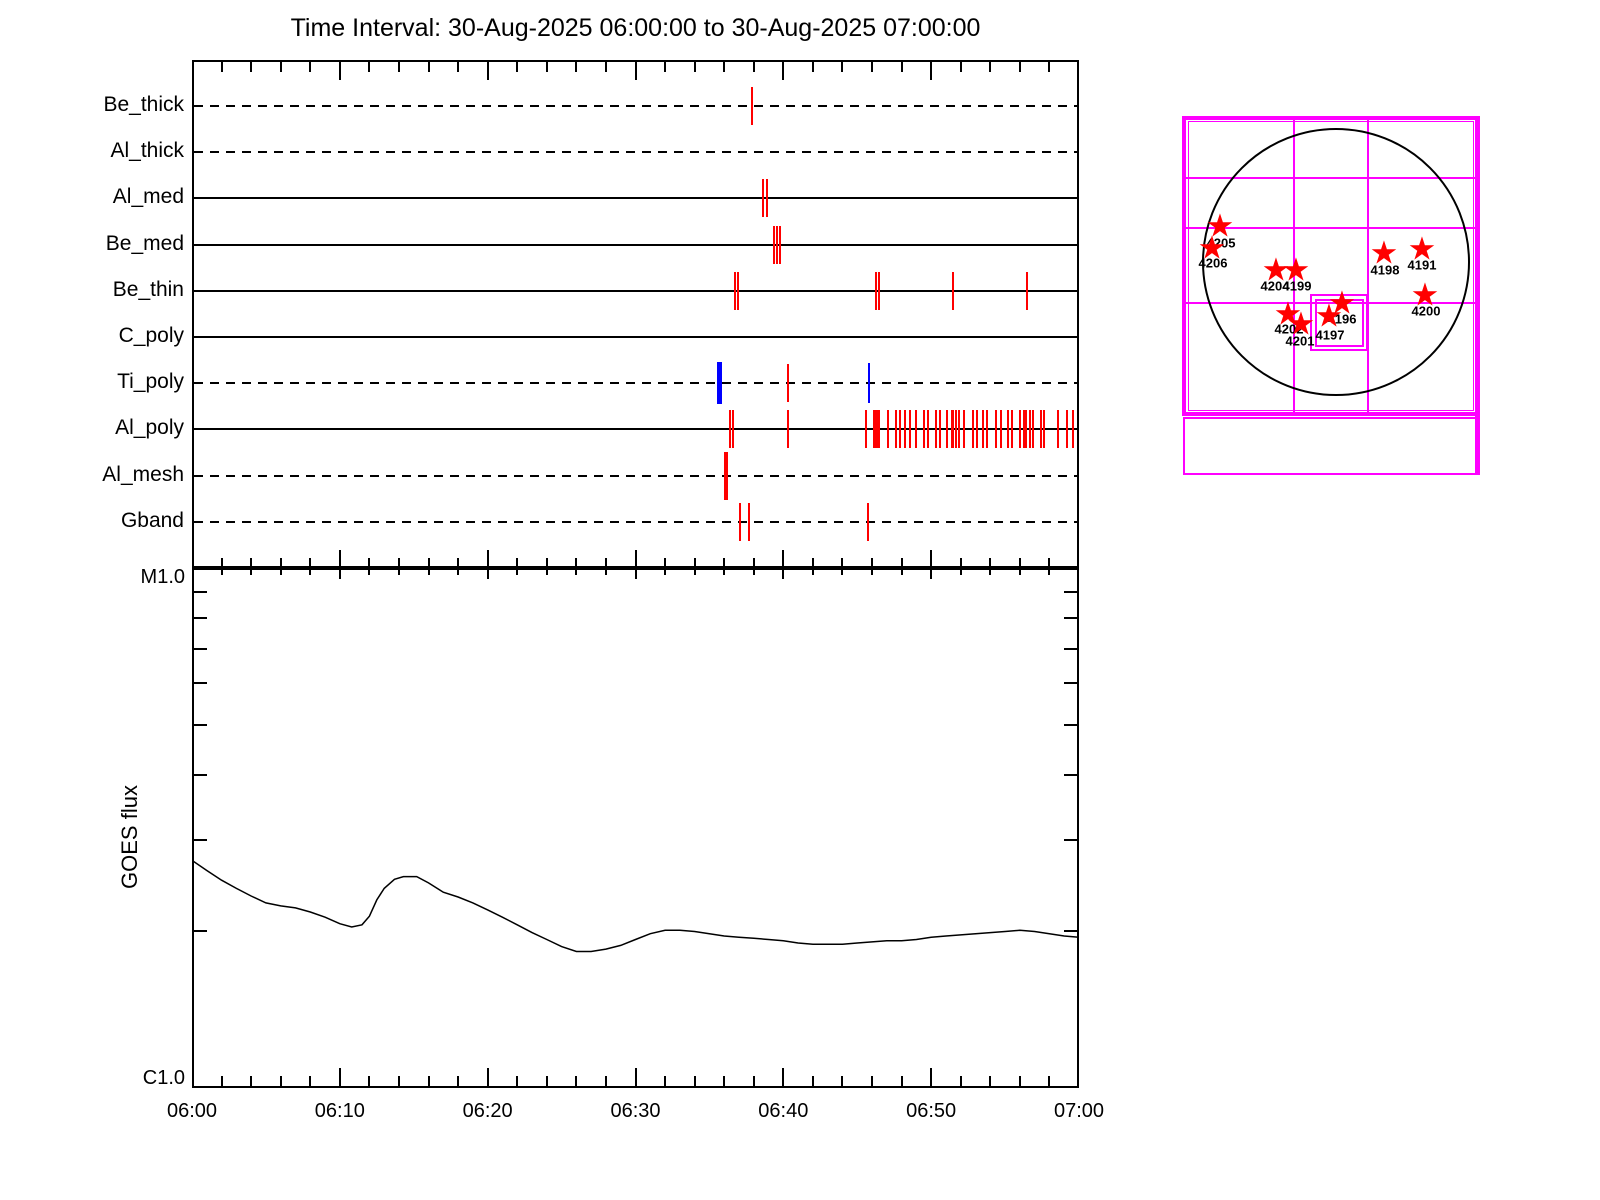 Image resolution: width=1600 pixels, height=1200 pixels. What do you see at coordinates (1477, 295) in the screenshot?
I see `fov-right-edge` at bounding box center [1477, 295].